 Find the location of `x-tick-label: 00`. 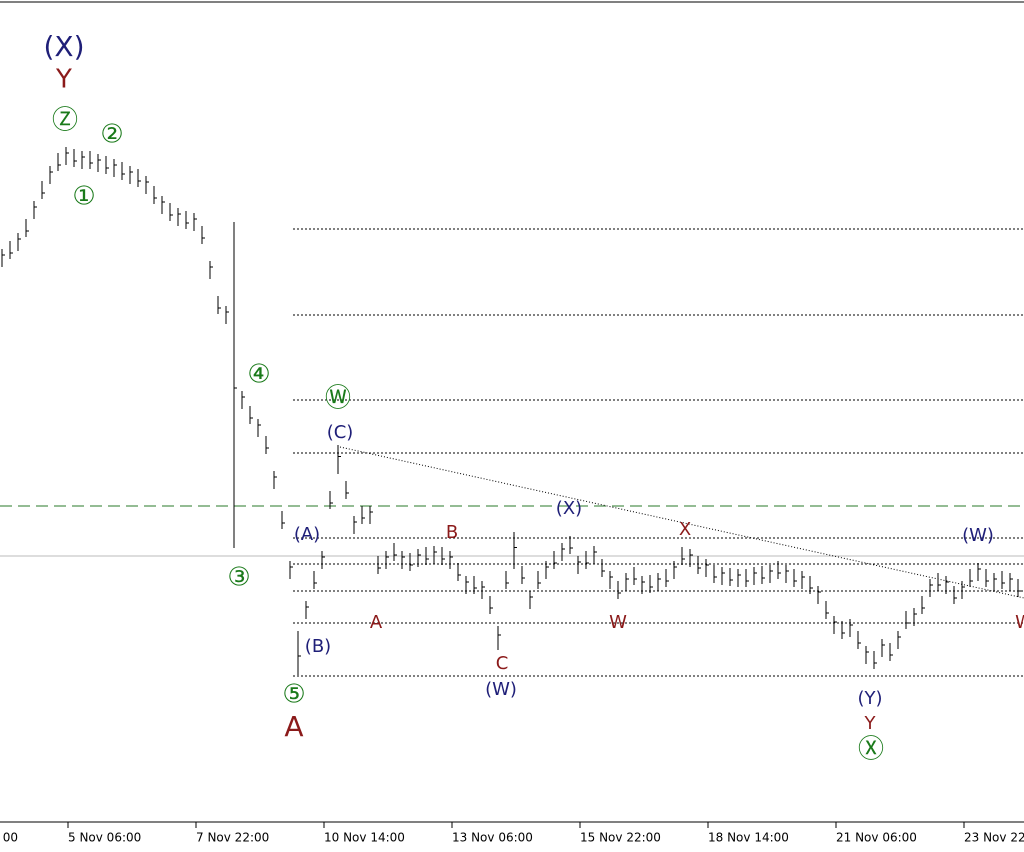

x-tick-label: 00 is located at coordinates (10, 838).